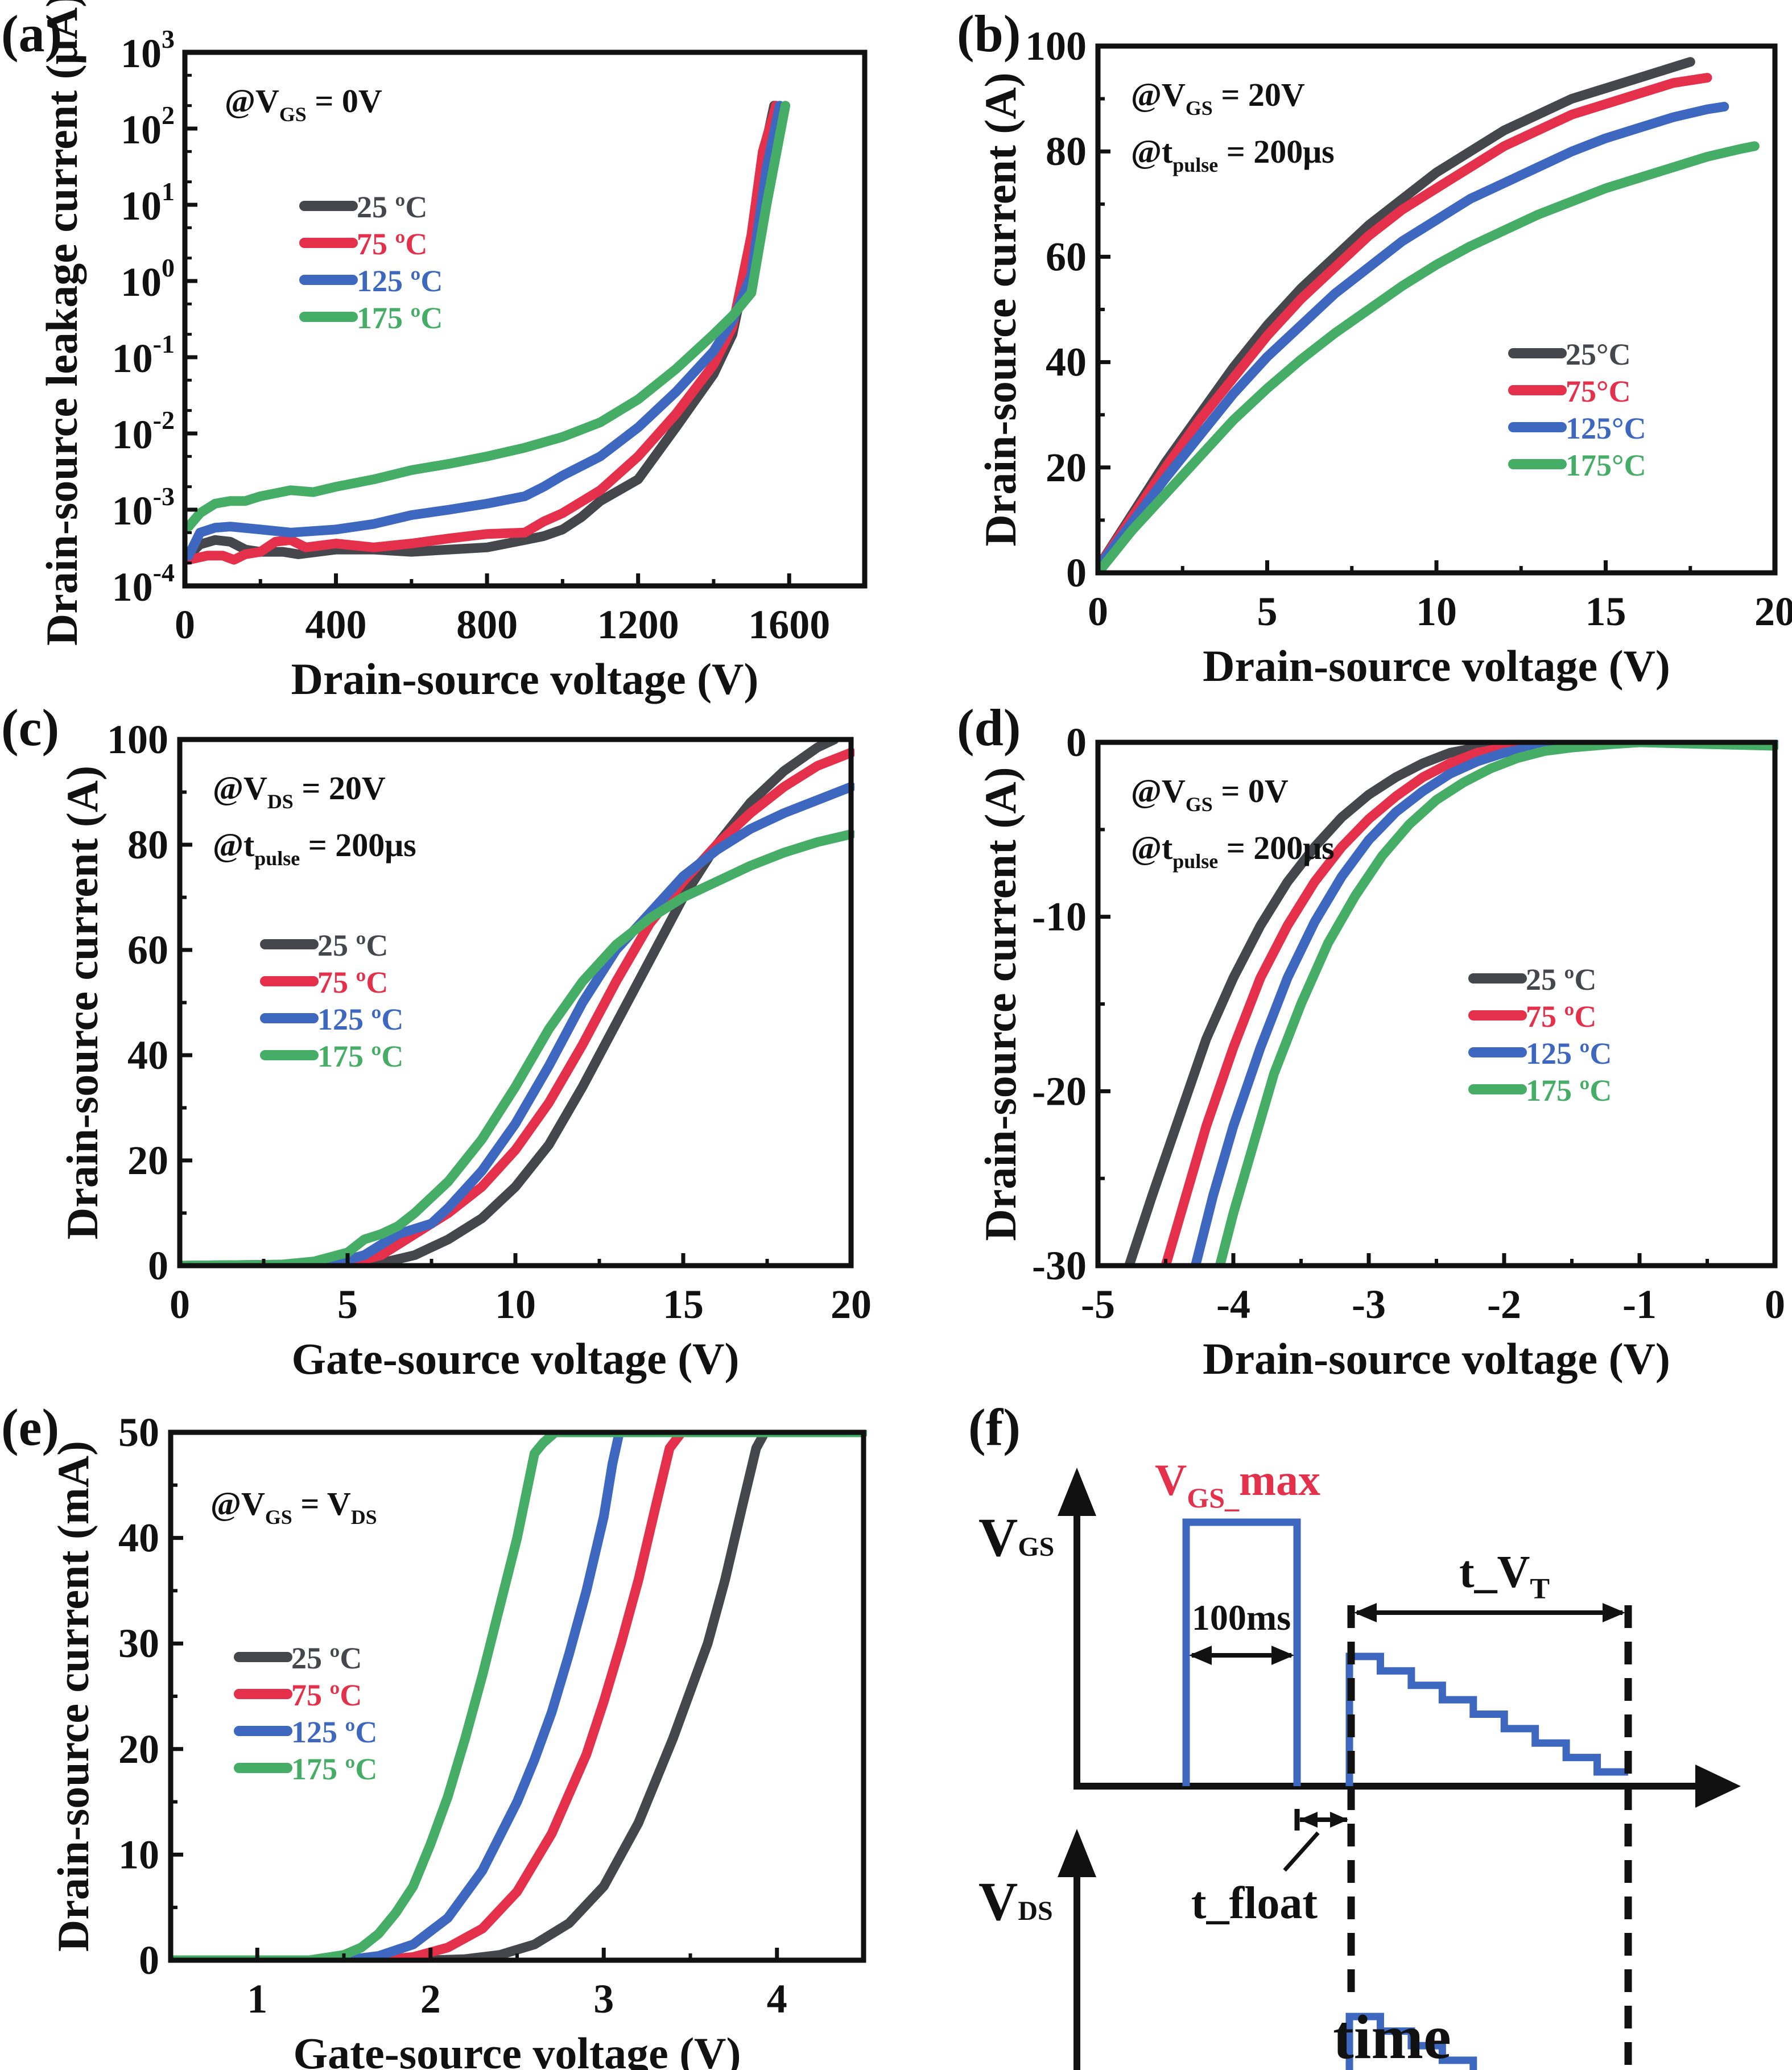 The width and height of the screenshot is (1792, 2070). I want to click on tick-exponent: -1, so click(164, 344).